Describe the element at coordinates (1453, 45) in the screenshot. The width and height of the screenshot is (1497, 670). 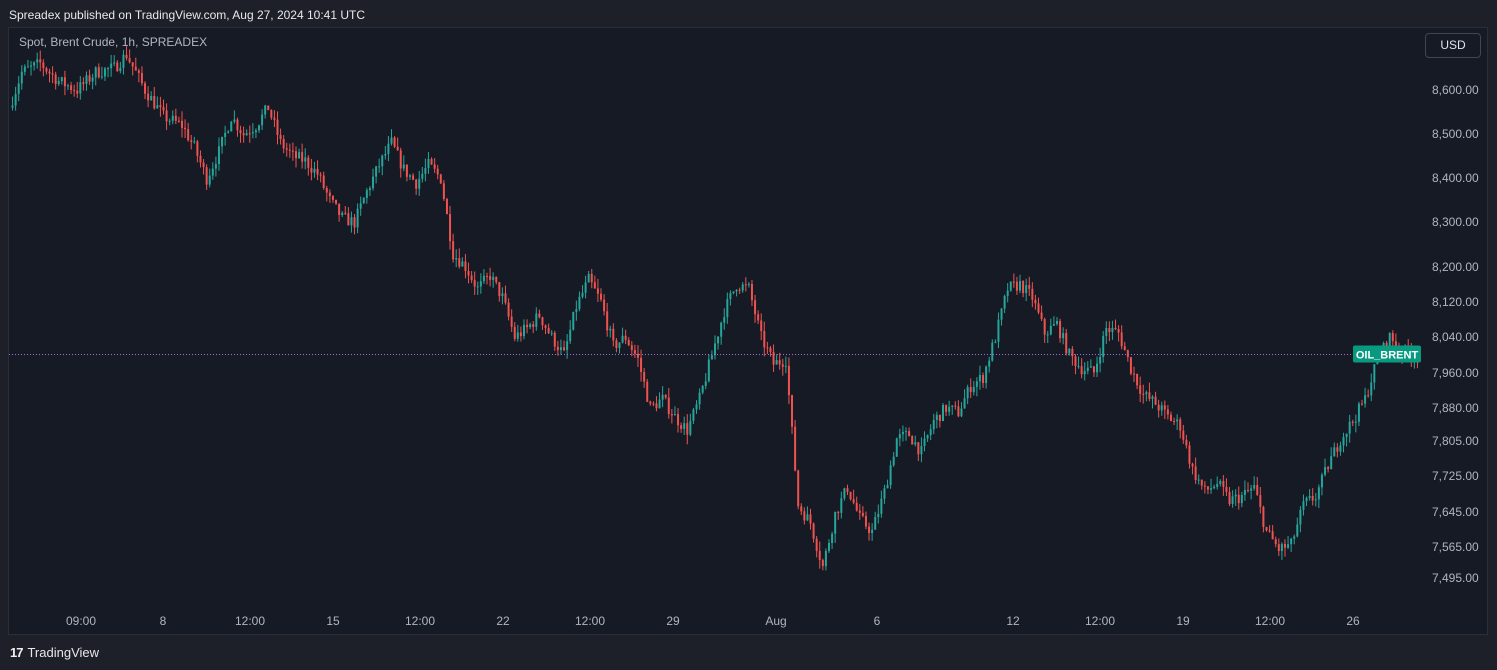
I see `currency-button: USD` at that location.